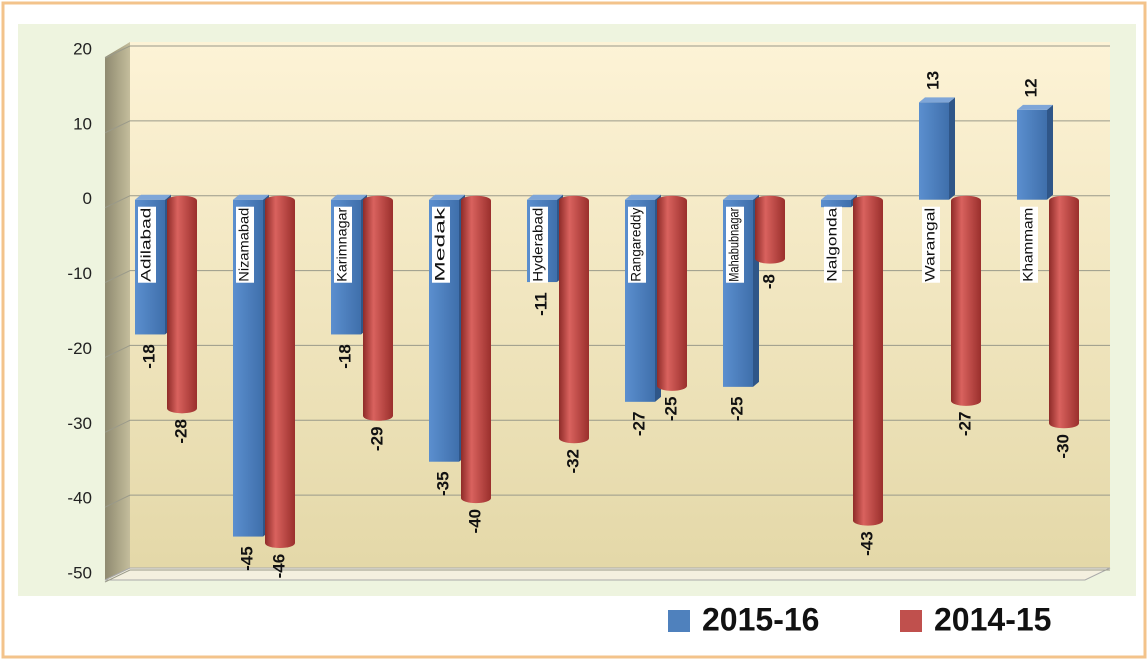  I want to click on x-tick-label: Rangareddy, so click(636, 245).